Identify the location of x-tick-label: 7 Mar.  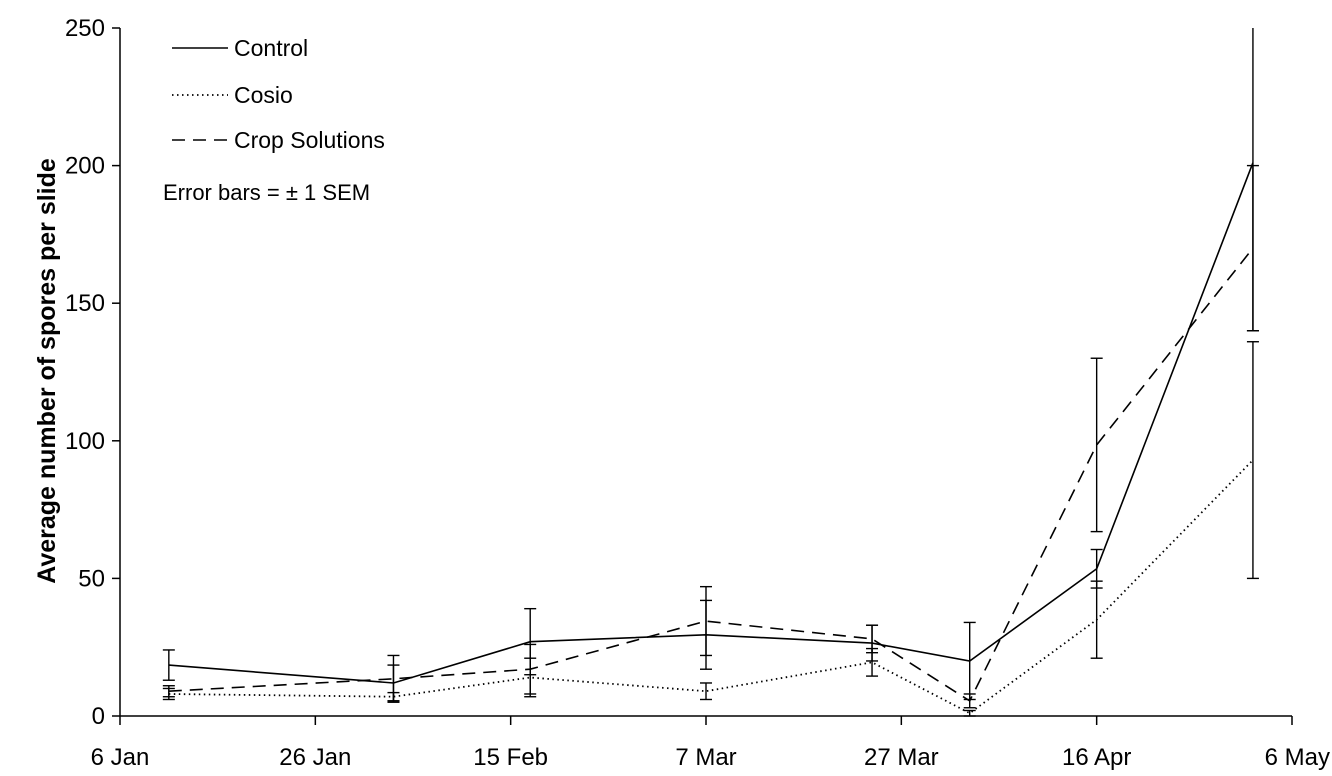
(705, 757).